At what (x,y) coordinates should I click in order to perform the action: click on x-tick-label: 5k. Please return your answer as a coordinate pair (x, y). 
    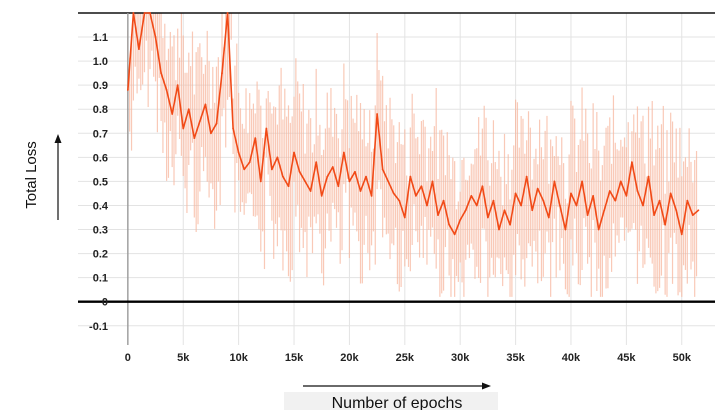
    Looking at the image, I should click on (183, 358).